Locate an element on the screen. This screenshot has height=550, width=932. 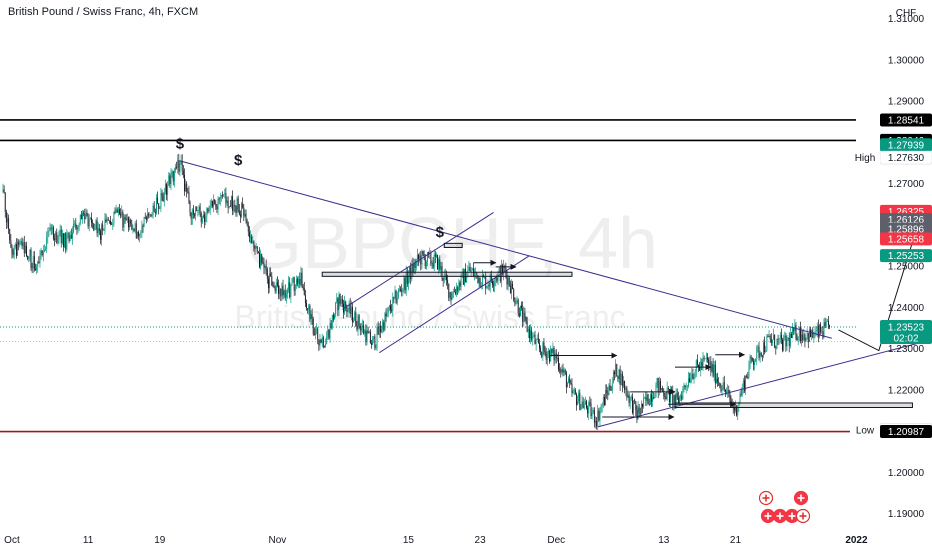
dollar-marker: $ is located at coordinates (440, 232).